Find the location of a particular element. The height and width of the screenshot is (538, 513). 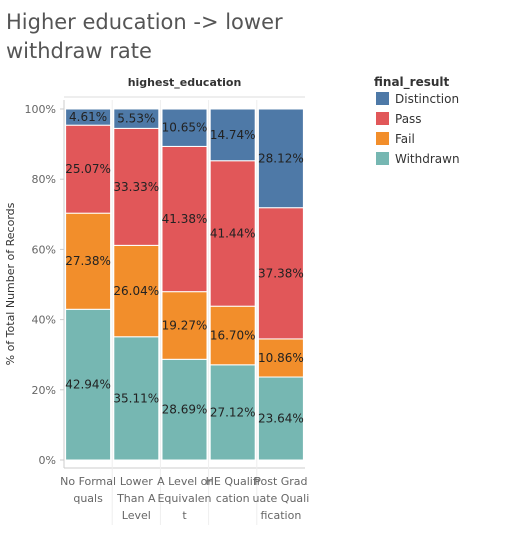

data-label: 41.44% is located at coordinates (233, 233).